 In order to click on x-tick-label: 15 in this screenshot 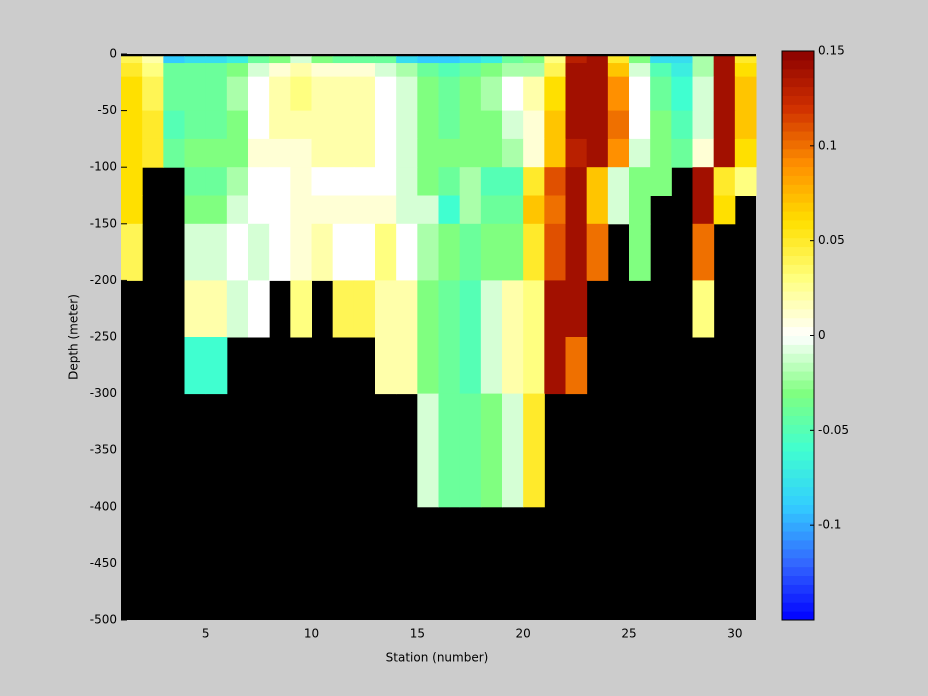, I will do `click(417, 634)`.